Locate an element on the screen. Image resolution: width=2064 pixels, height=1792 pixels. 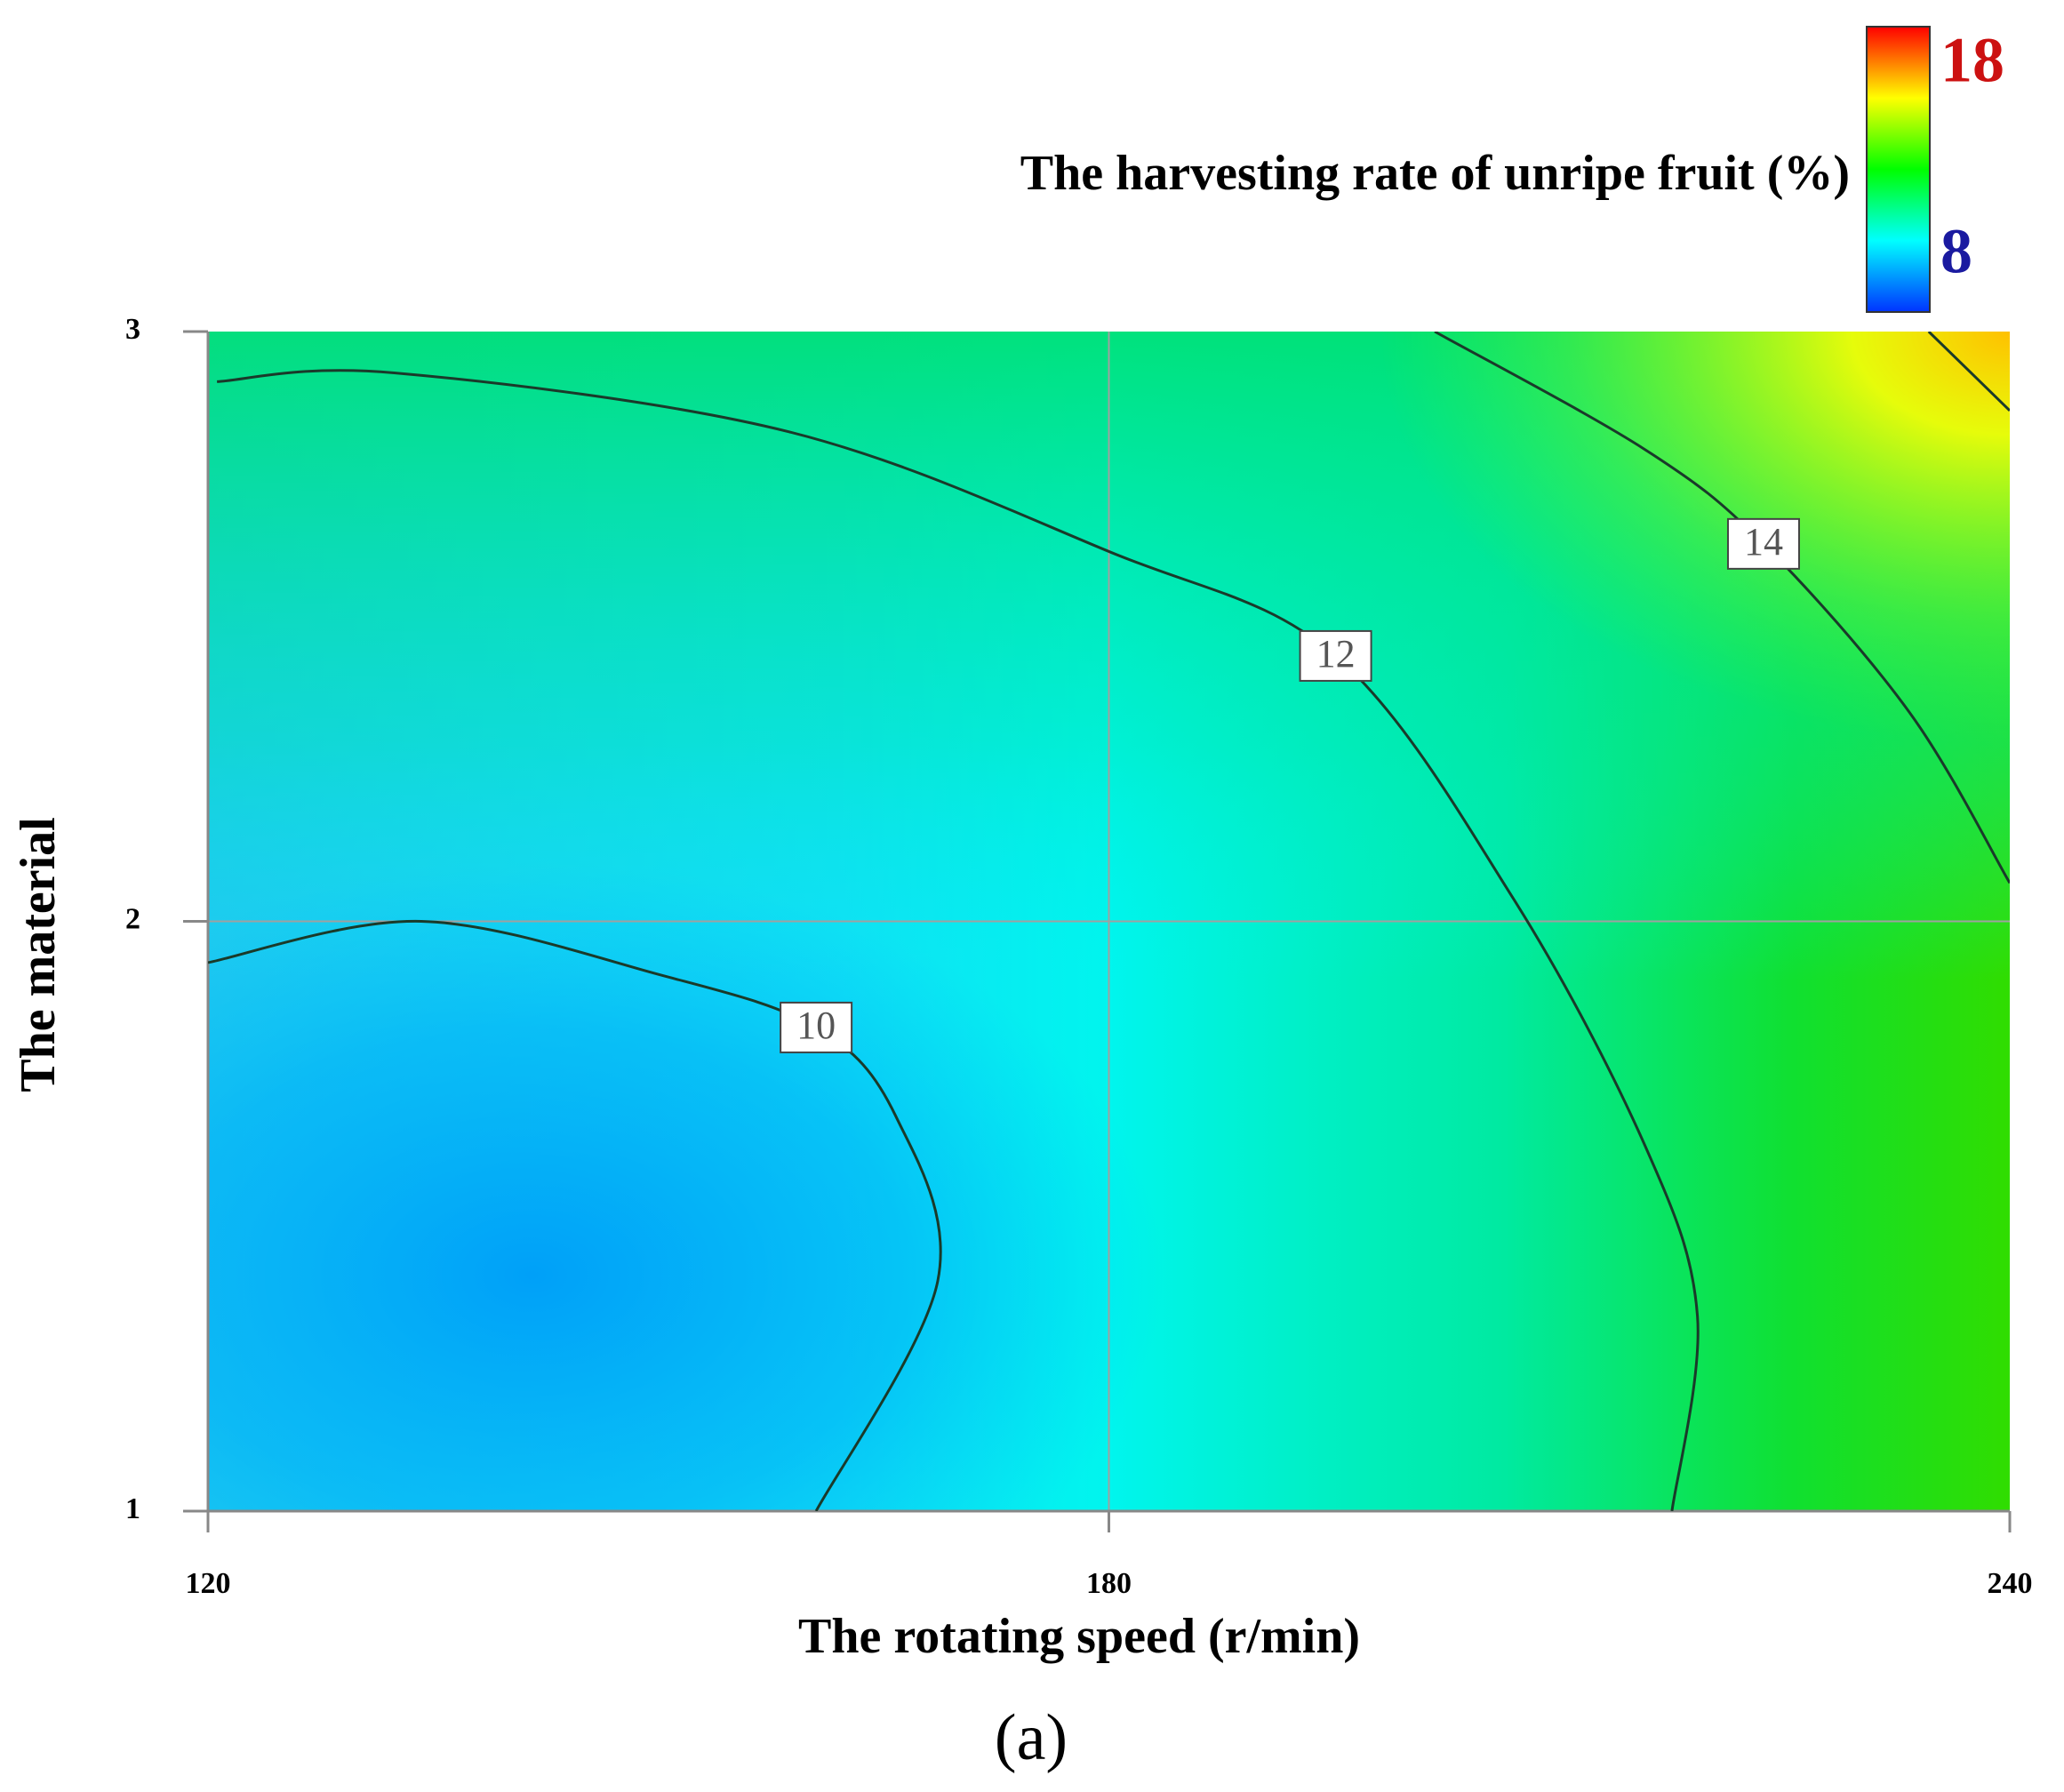
contour-label: 10 is located at coordinates (816, 1025).